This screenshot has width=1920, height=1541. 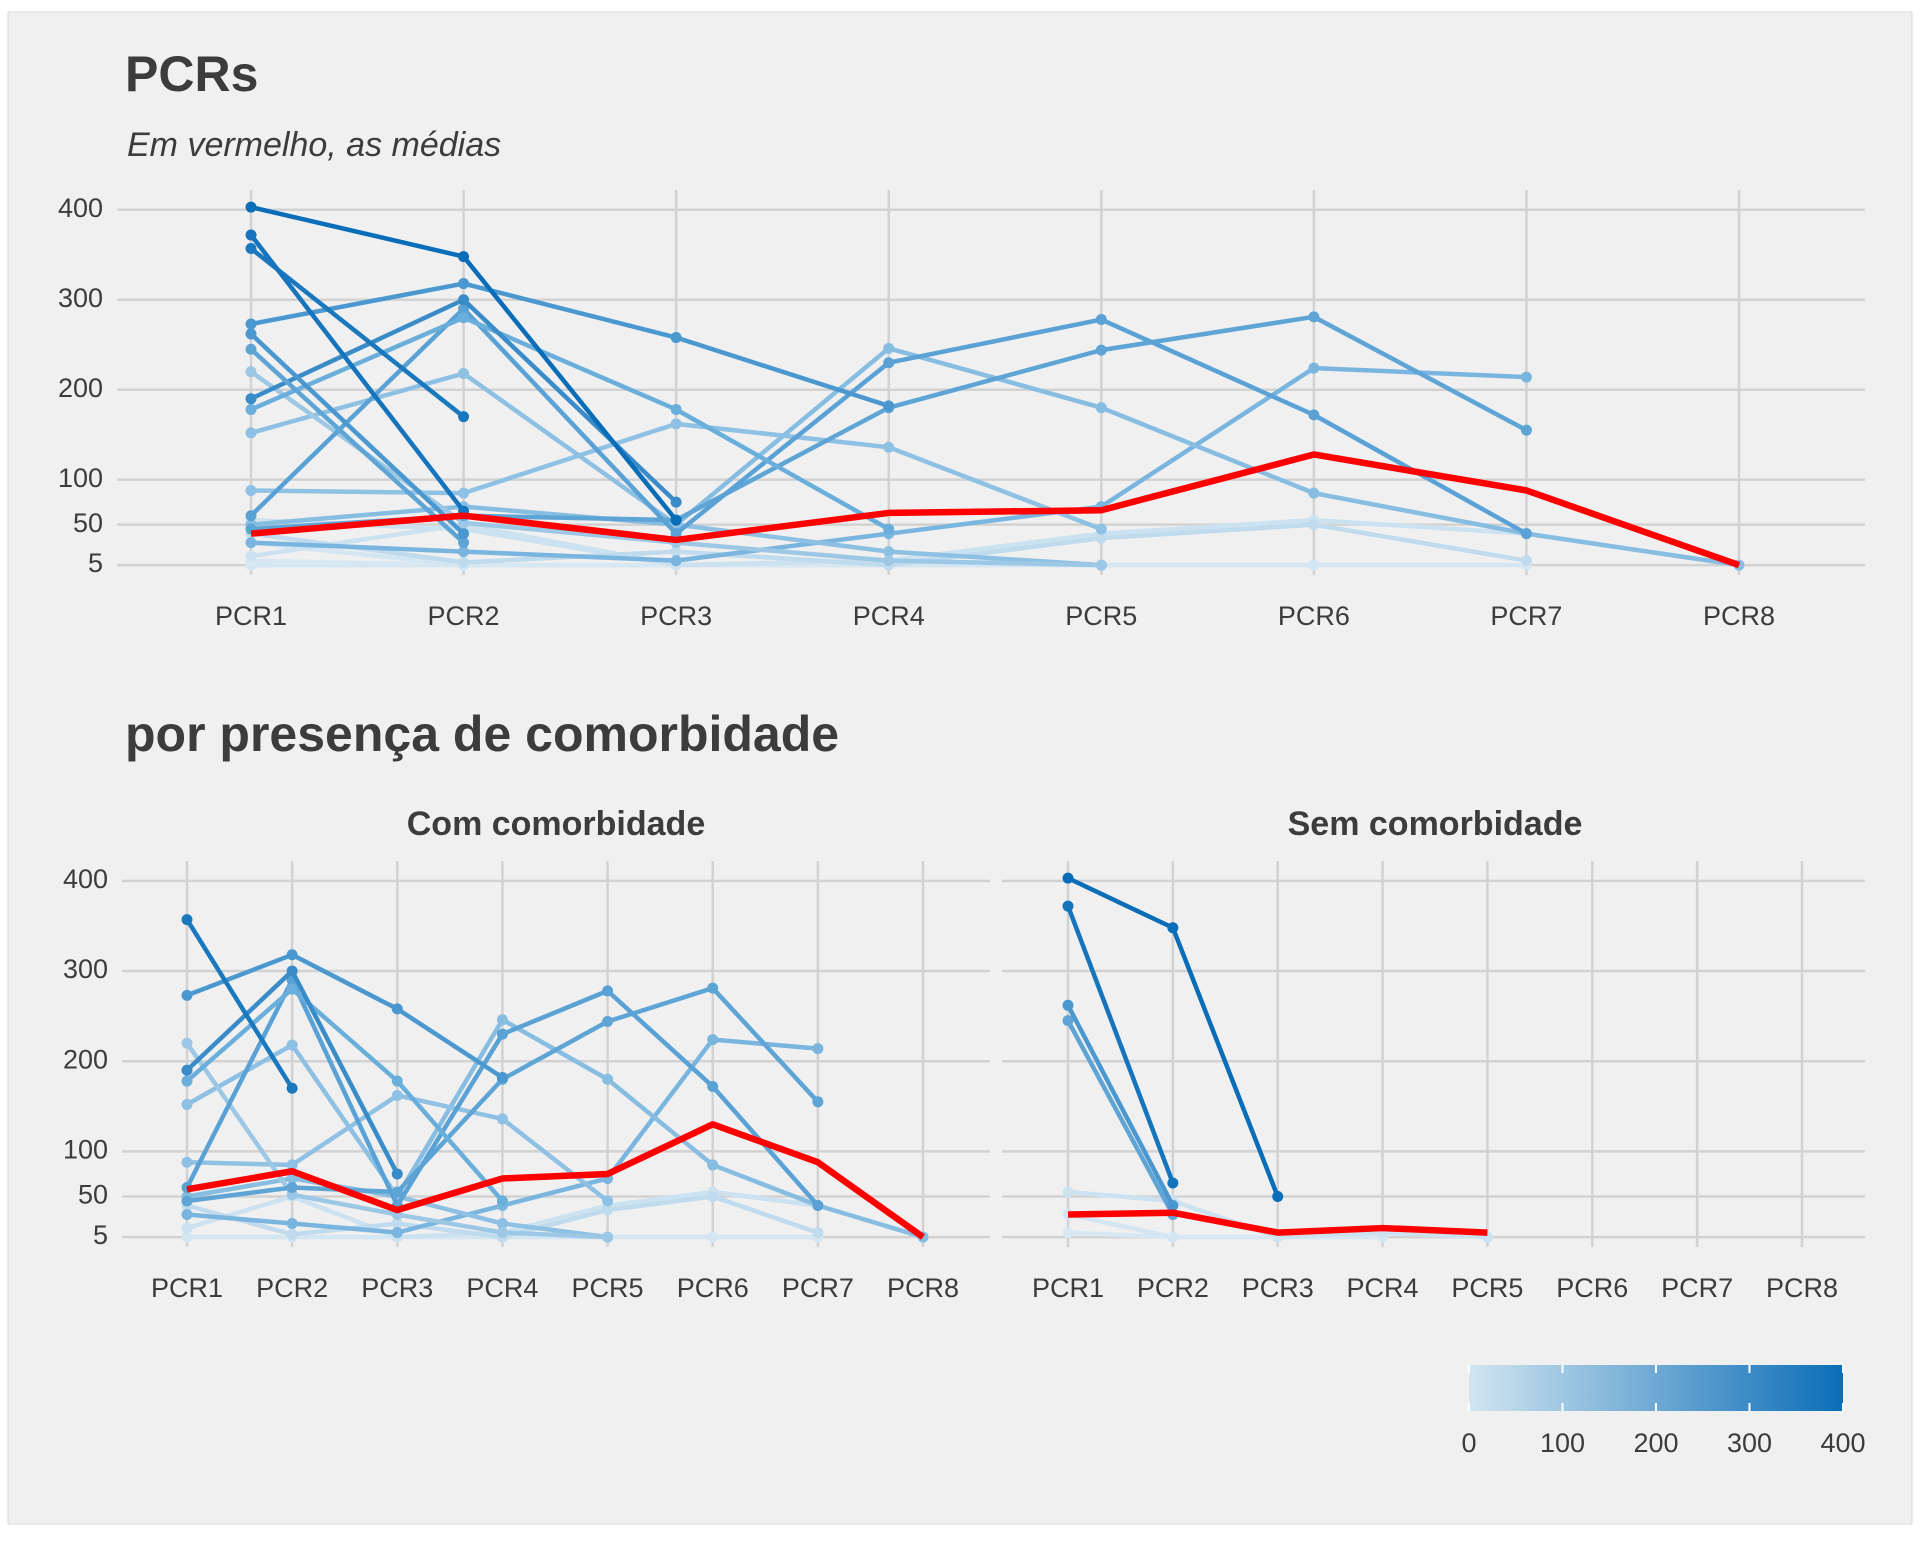 What do you see at coordinates (1842, 1443) in the screenshot?
I see `colorbar-label: 400` at bounding box center [1842, 1443].